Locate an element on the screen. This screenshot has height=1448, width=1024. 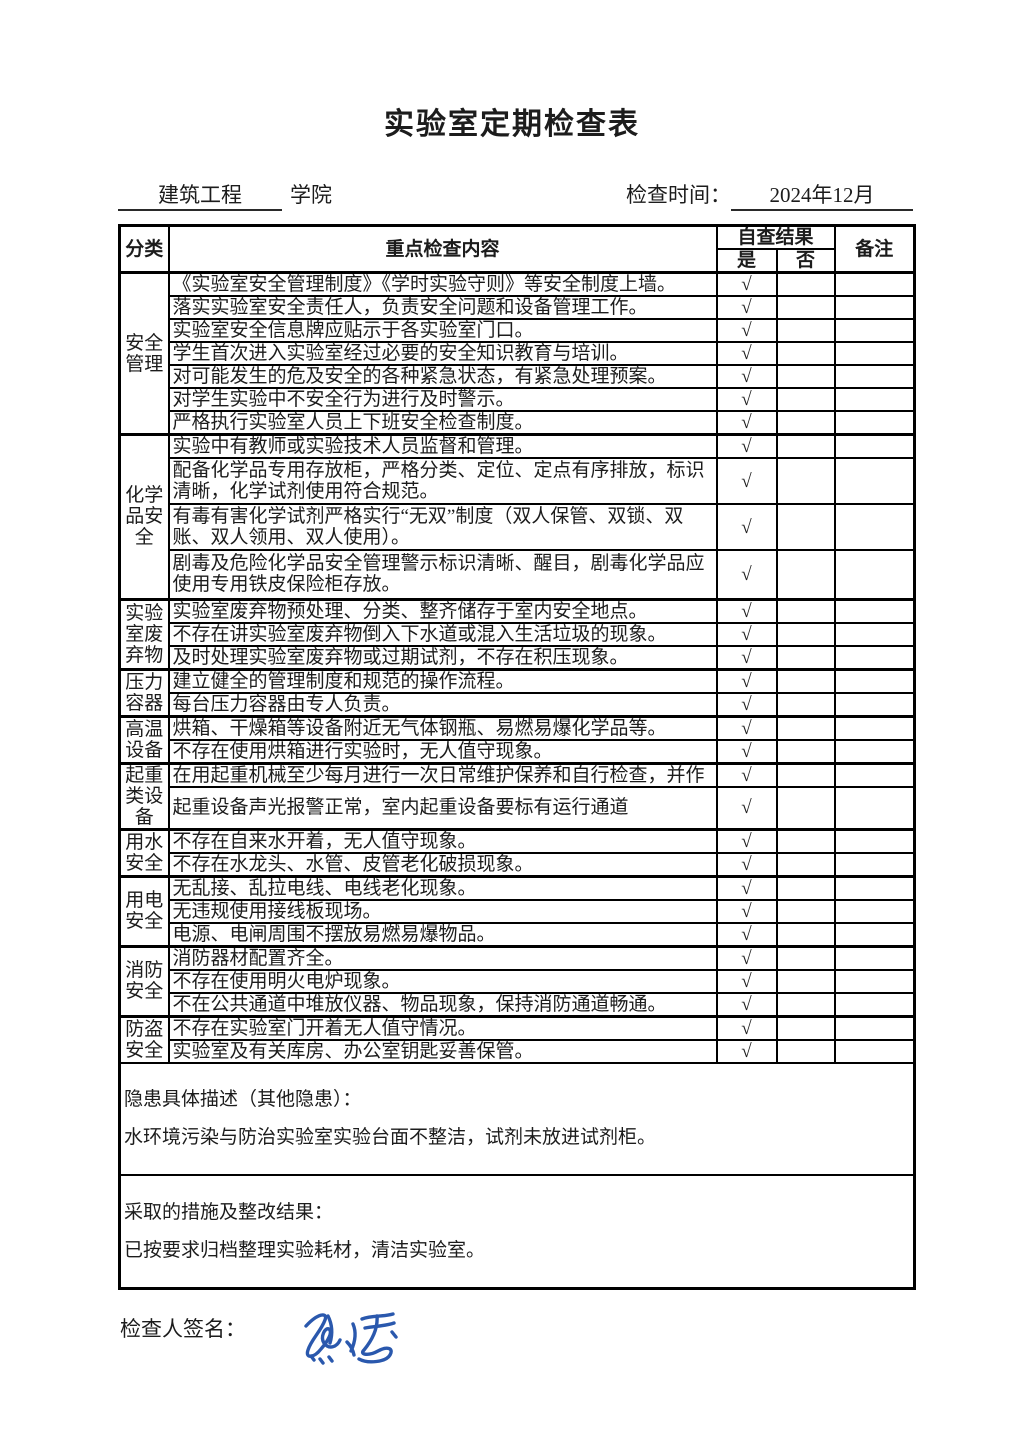
table-row: 不存在讲实验室废弃物倒入下水道或混入生活垃圾的现象。 √ is located at coordinates (518, 634).